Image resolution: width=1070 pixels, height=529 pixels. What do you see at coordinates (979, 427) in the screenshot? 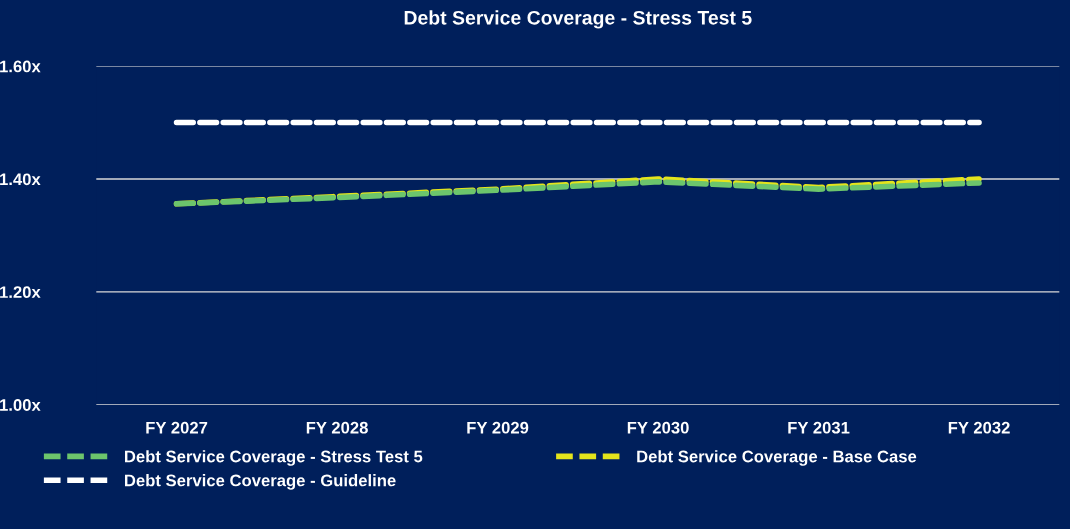
I see `x-tick-label: FY 2032` at bounding box center [979, 427].